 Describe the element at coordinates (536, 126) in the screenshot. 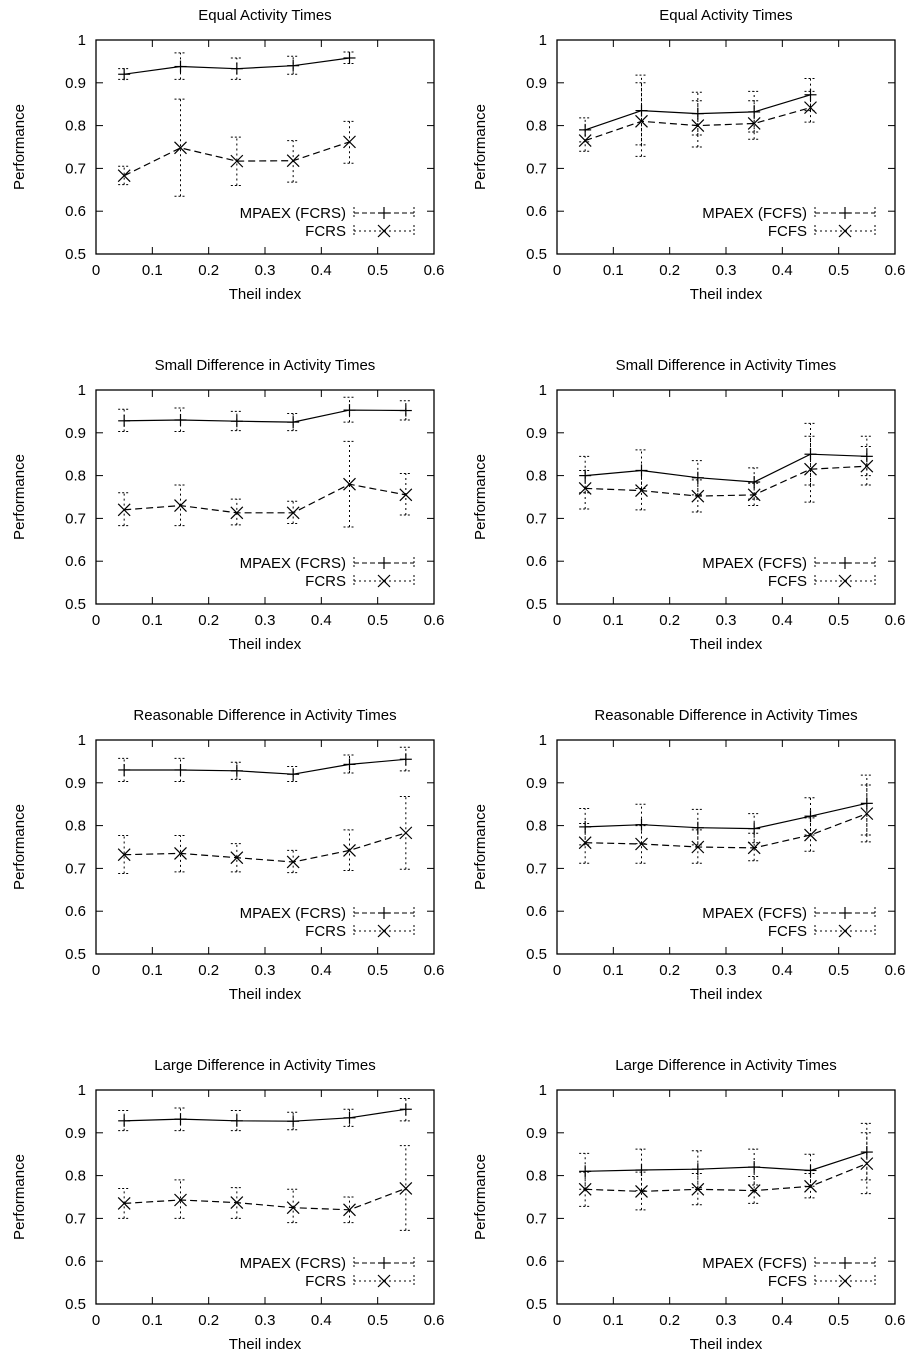

I see `y-tick-label: 0.8` at that location.